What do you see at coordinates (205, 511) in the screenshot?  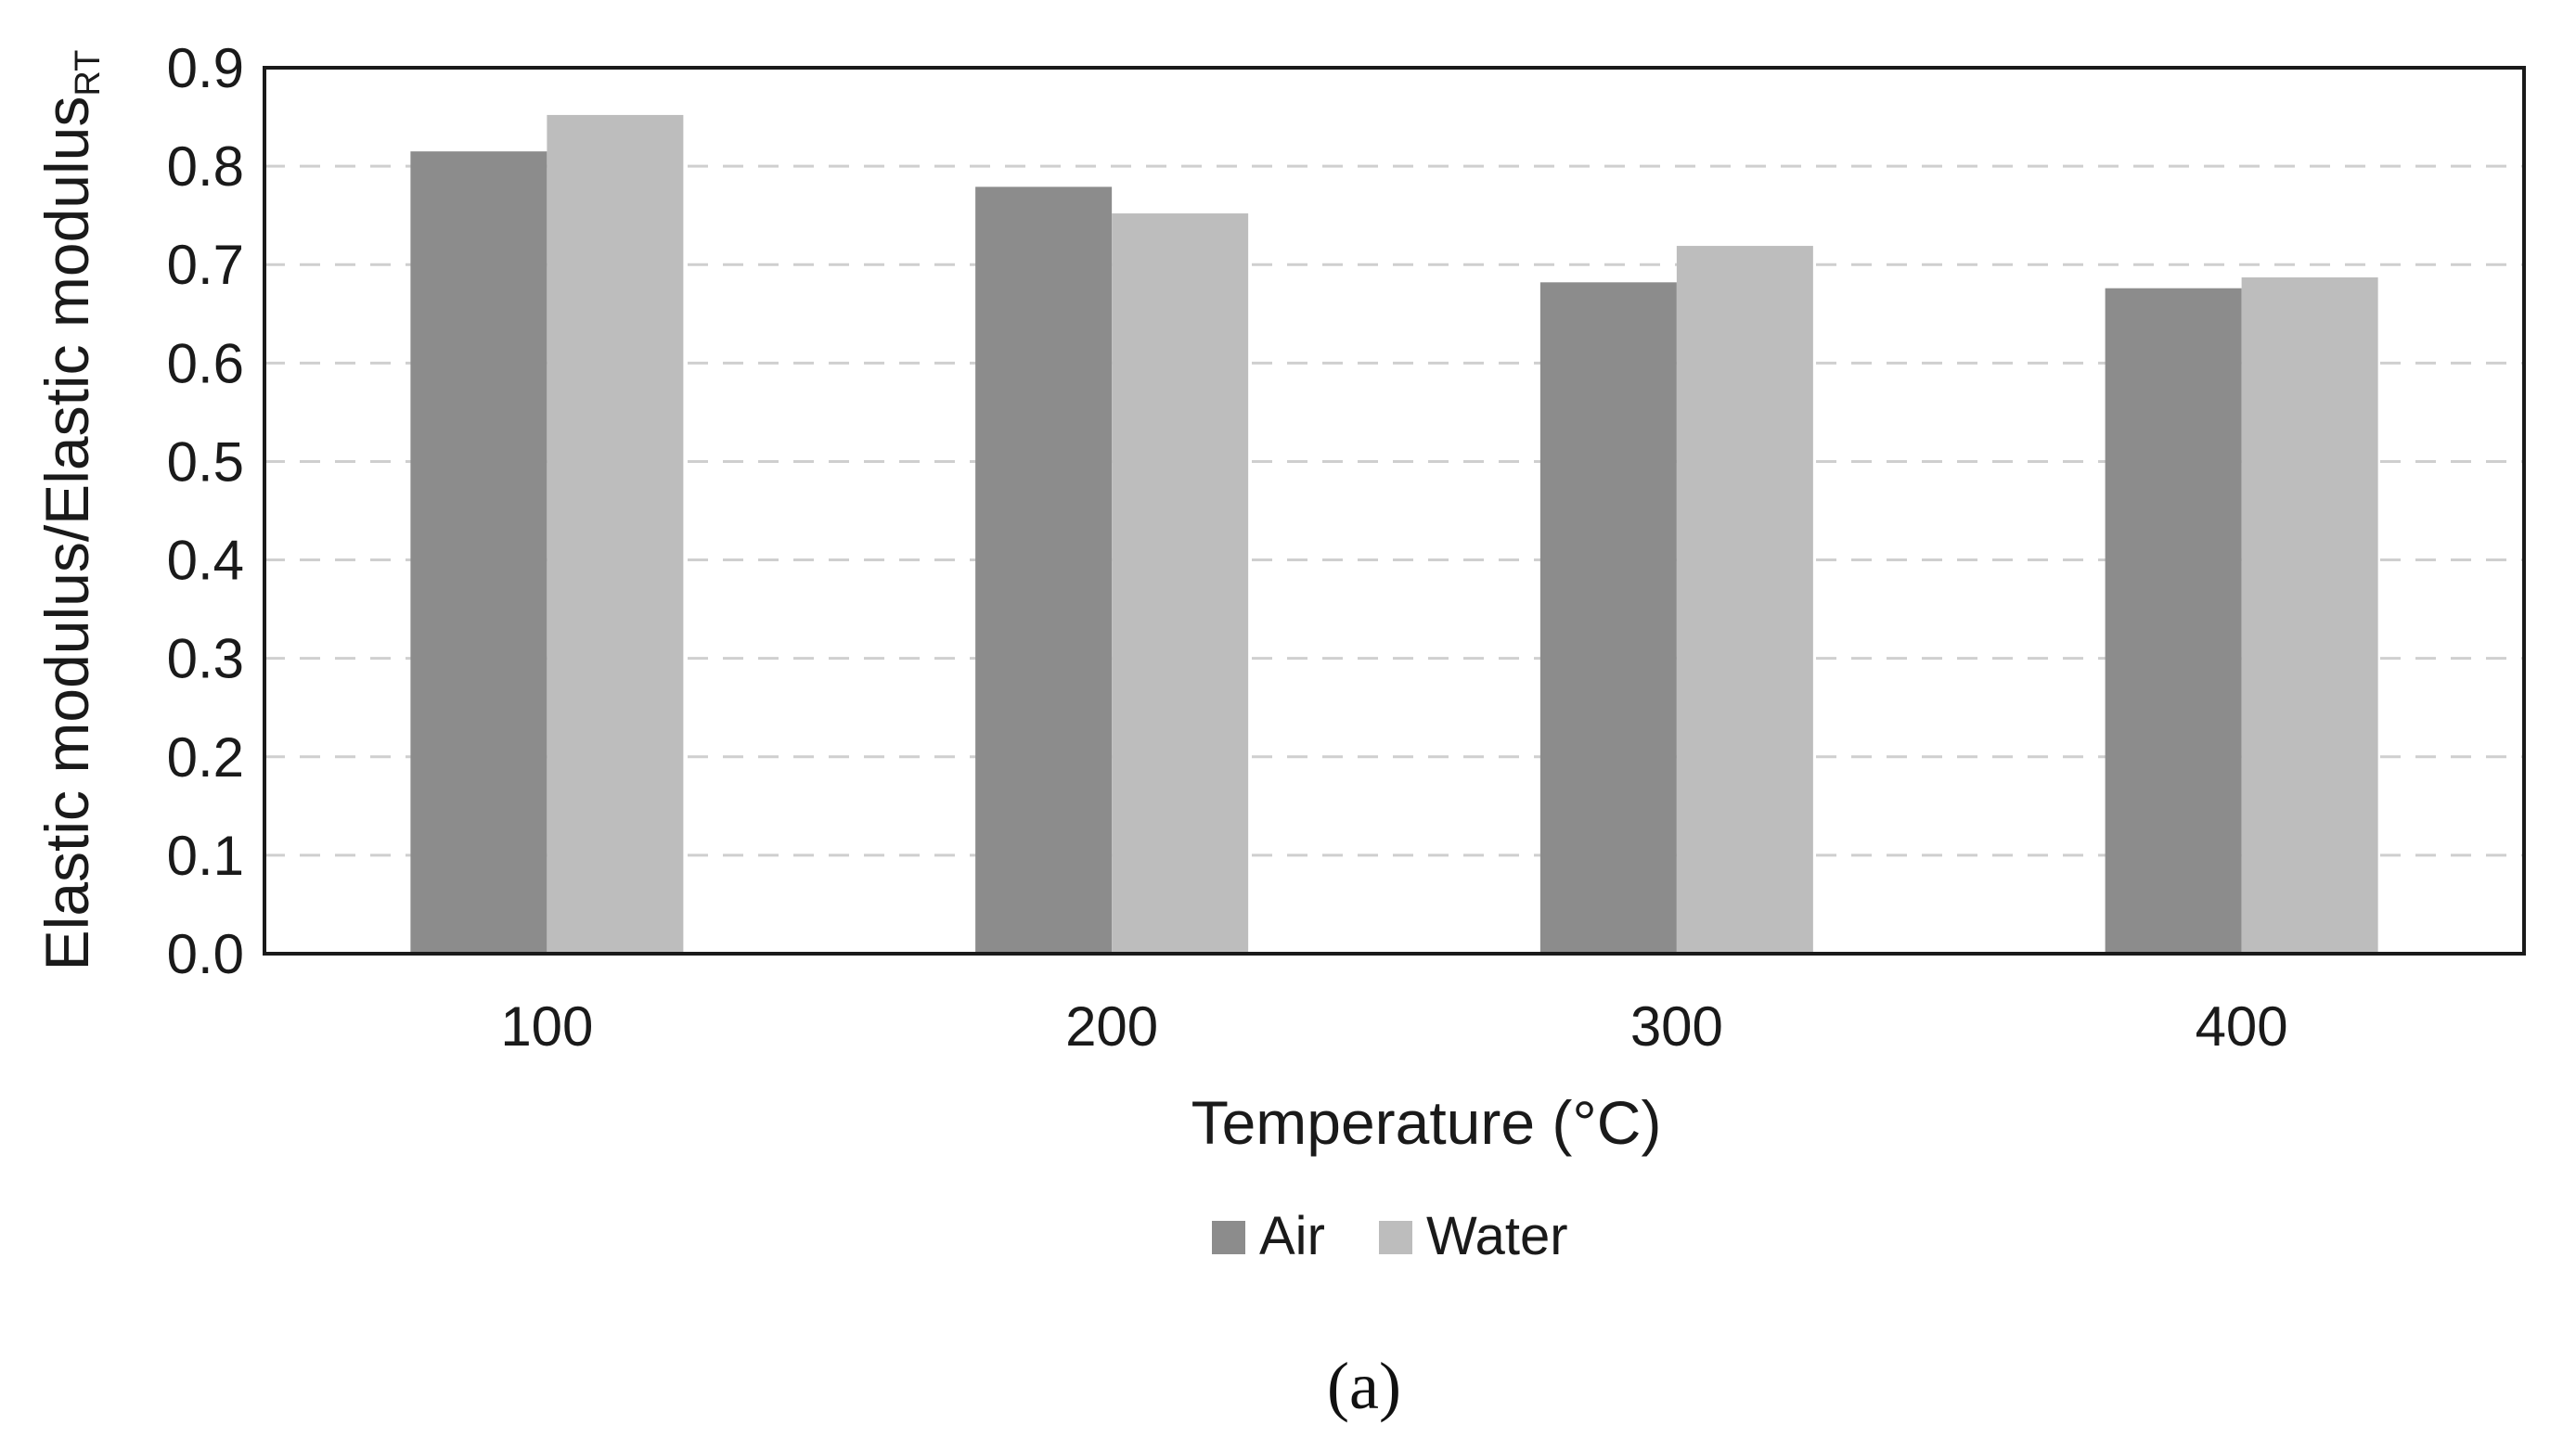 I see `y-tick-labels: 0.0 0.1 0.2 0.3 0.4 0.5 0.6 0.7 0.8 0.9` at bounding box center [205, 511].